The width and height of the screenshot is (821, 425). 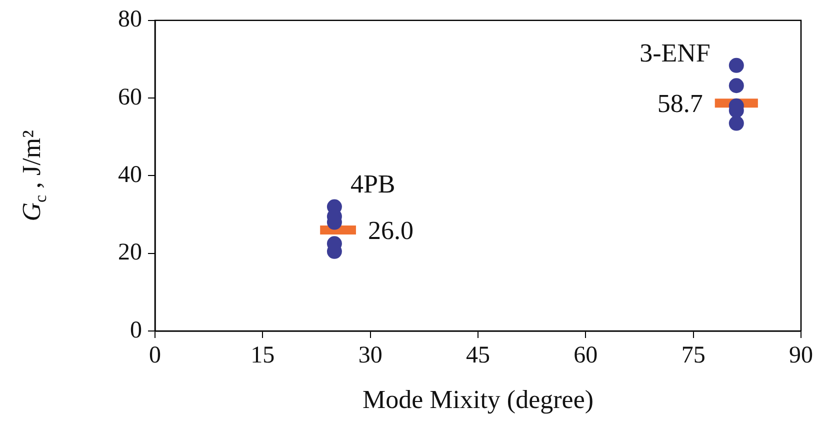 What do you see at coordinates (391, 230) in the screenshot?
I see `data-label: 26.0` at bounding box center [391, 230].